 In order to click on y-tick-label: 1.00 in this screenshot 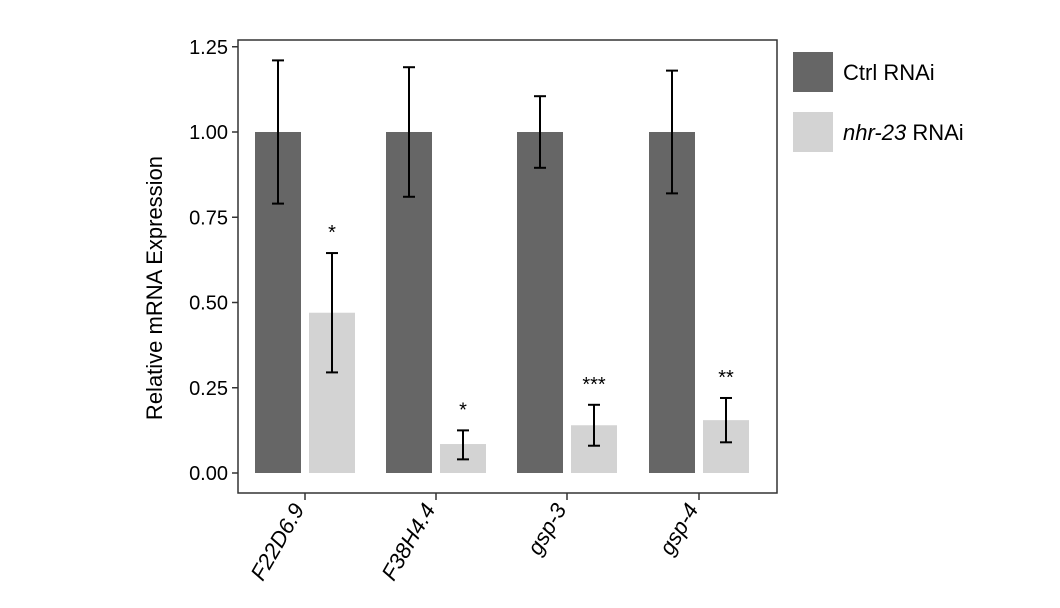, I will do `click(208, 133)`.